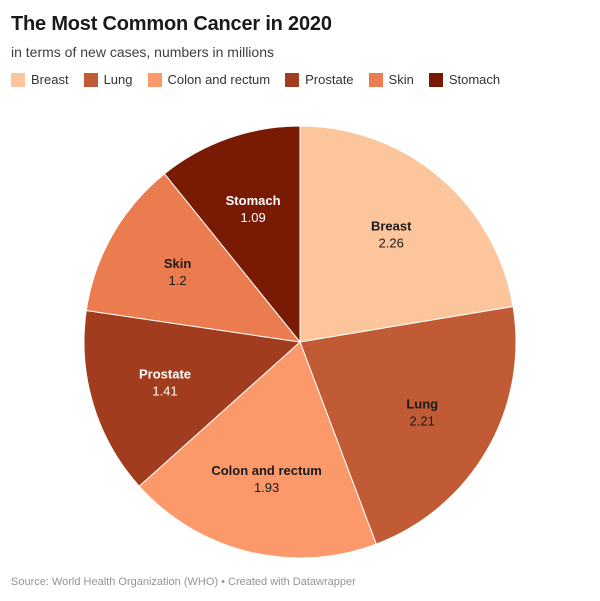  I want to click on slice-label-colon-and-rectum: Colon and rectum, so click(266, 470).